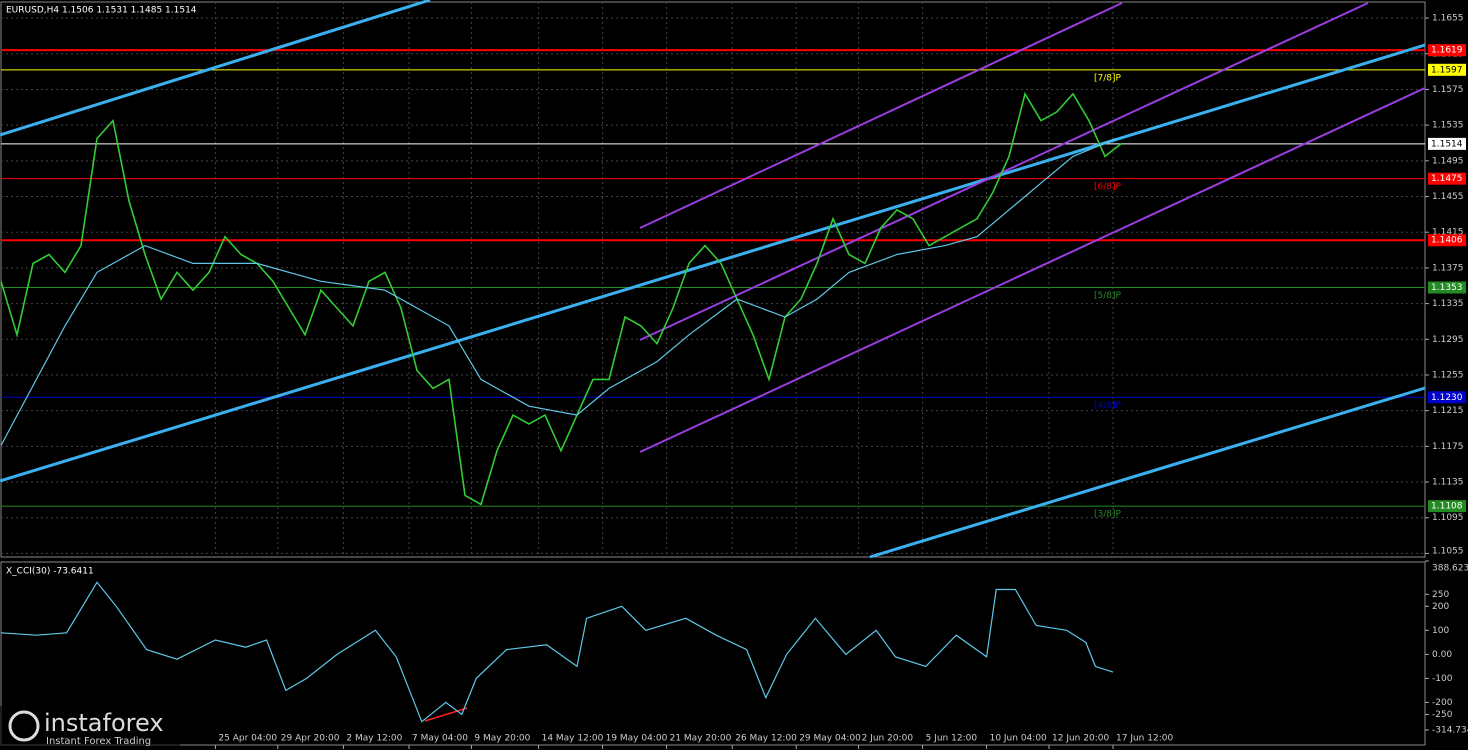 This screenshot has width=1468, height=750. What do you see at coordinates (1442, 655) in the screenshot?
I see `y-tick-label: 0.00` at bounding box center [1442, 655].